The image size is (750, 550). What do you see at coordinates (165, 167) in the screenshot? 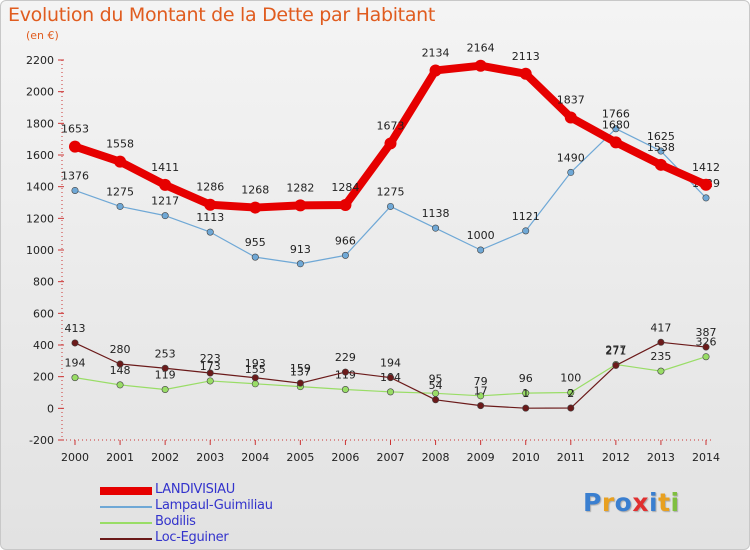
I see `data-label-landivisiau: 1411` at bounding box center [165, 167].